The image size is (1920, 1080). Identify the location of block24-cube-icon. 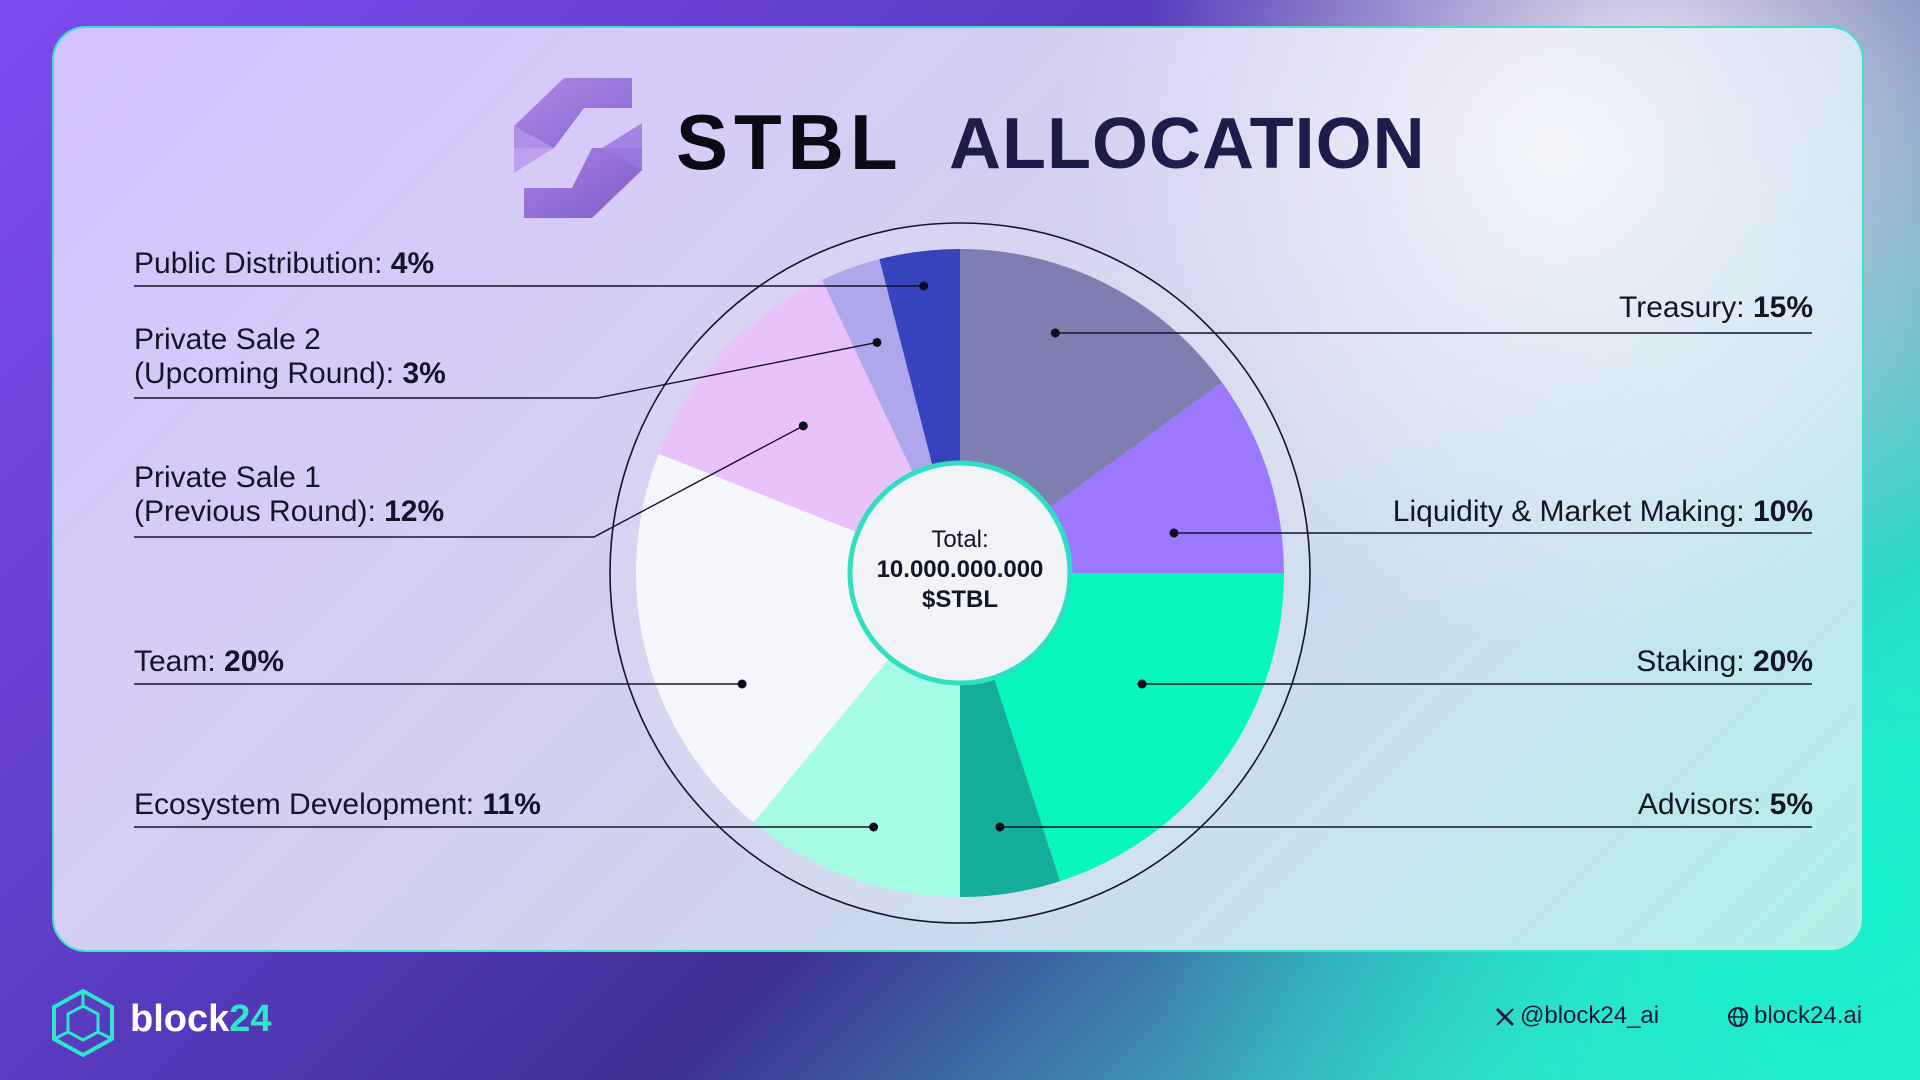
(83, 1023).